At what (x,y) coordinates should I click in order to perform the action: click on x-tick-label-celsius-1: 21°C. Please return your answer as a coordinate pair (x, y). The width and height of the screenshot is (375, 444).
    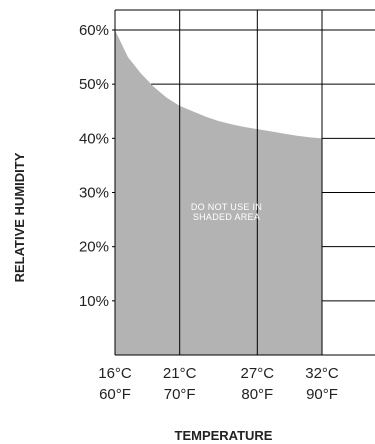
    Looking at the image, I should click on (180, 373).